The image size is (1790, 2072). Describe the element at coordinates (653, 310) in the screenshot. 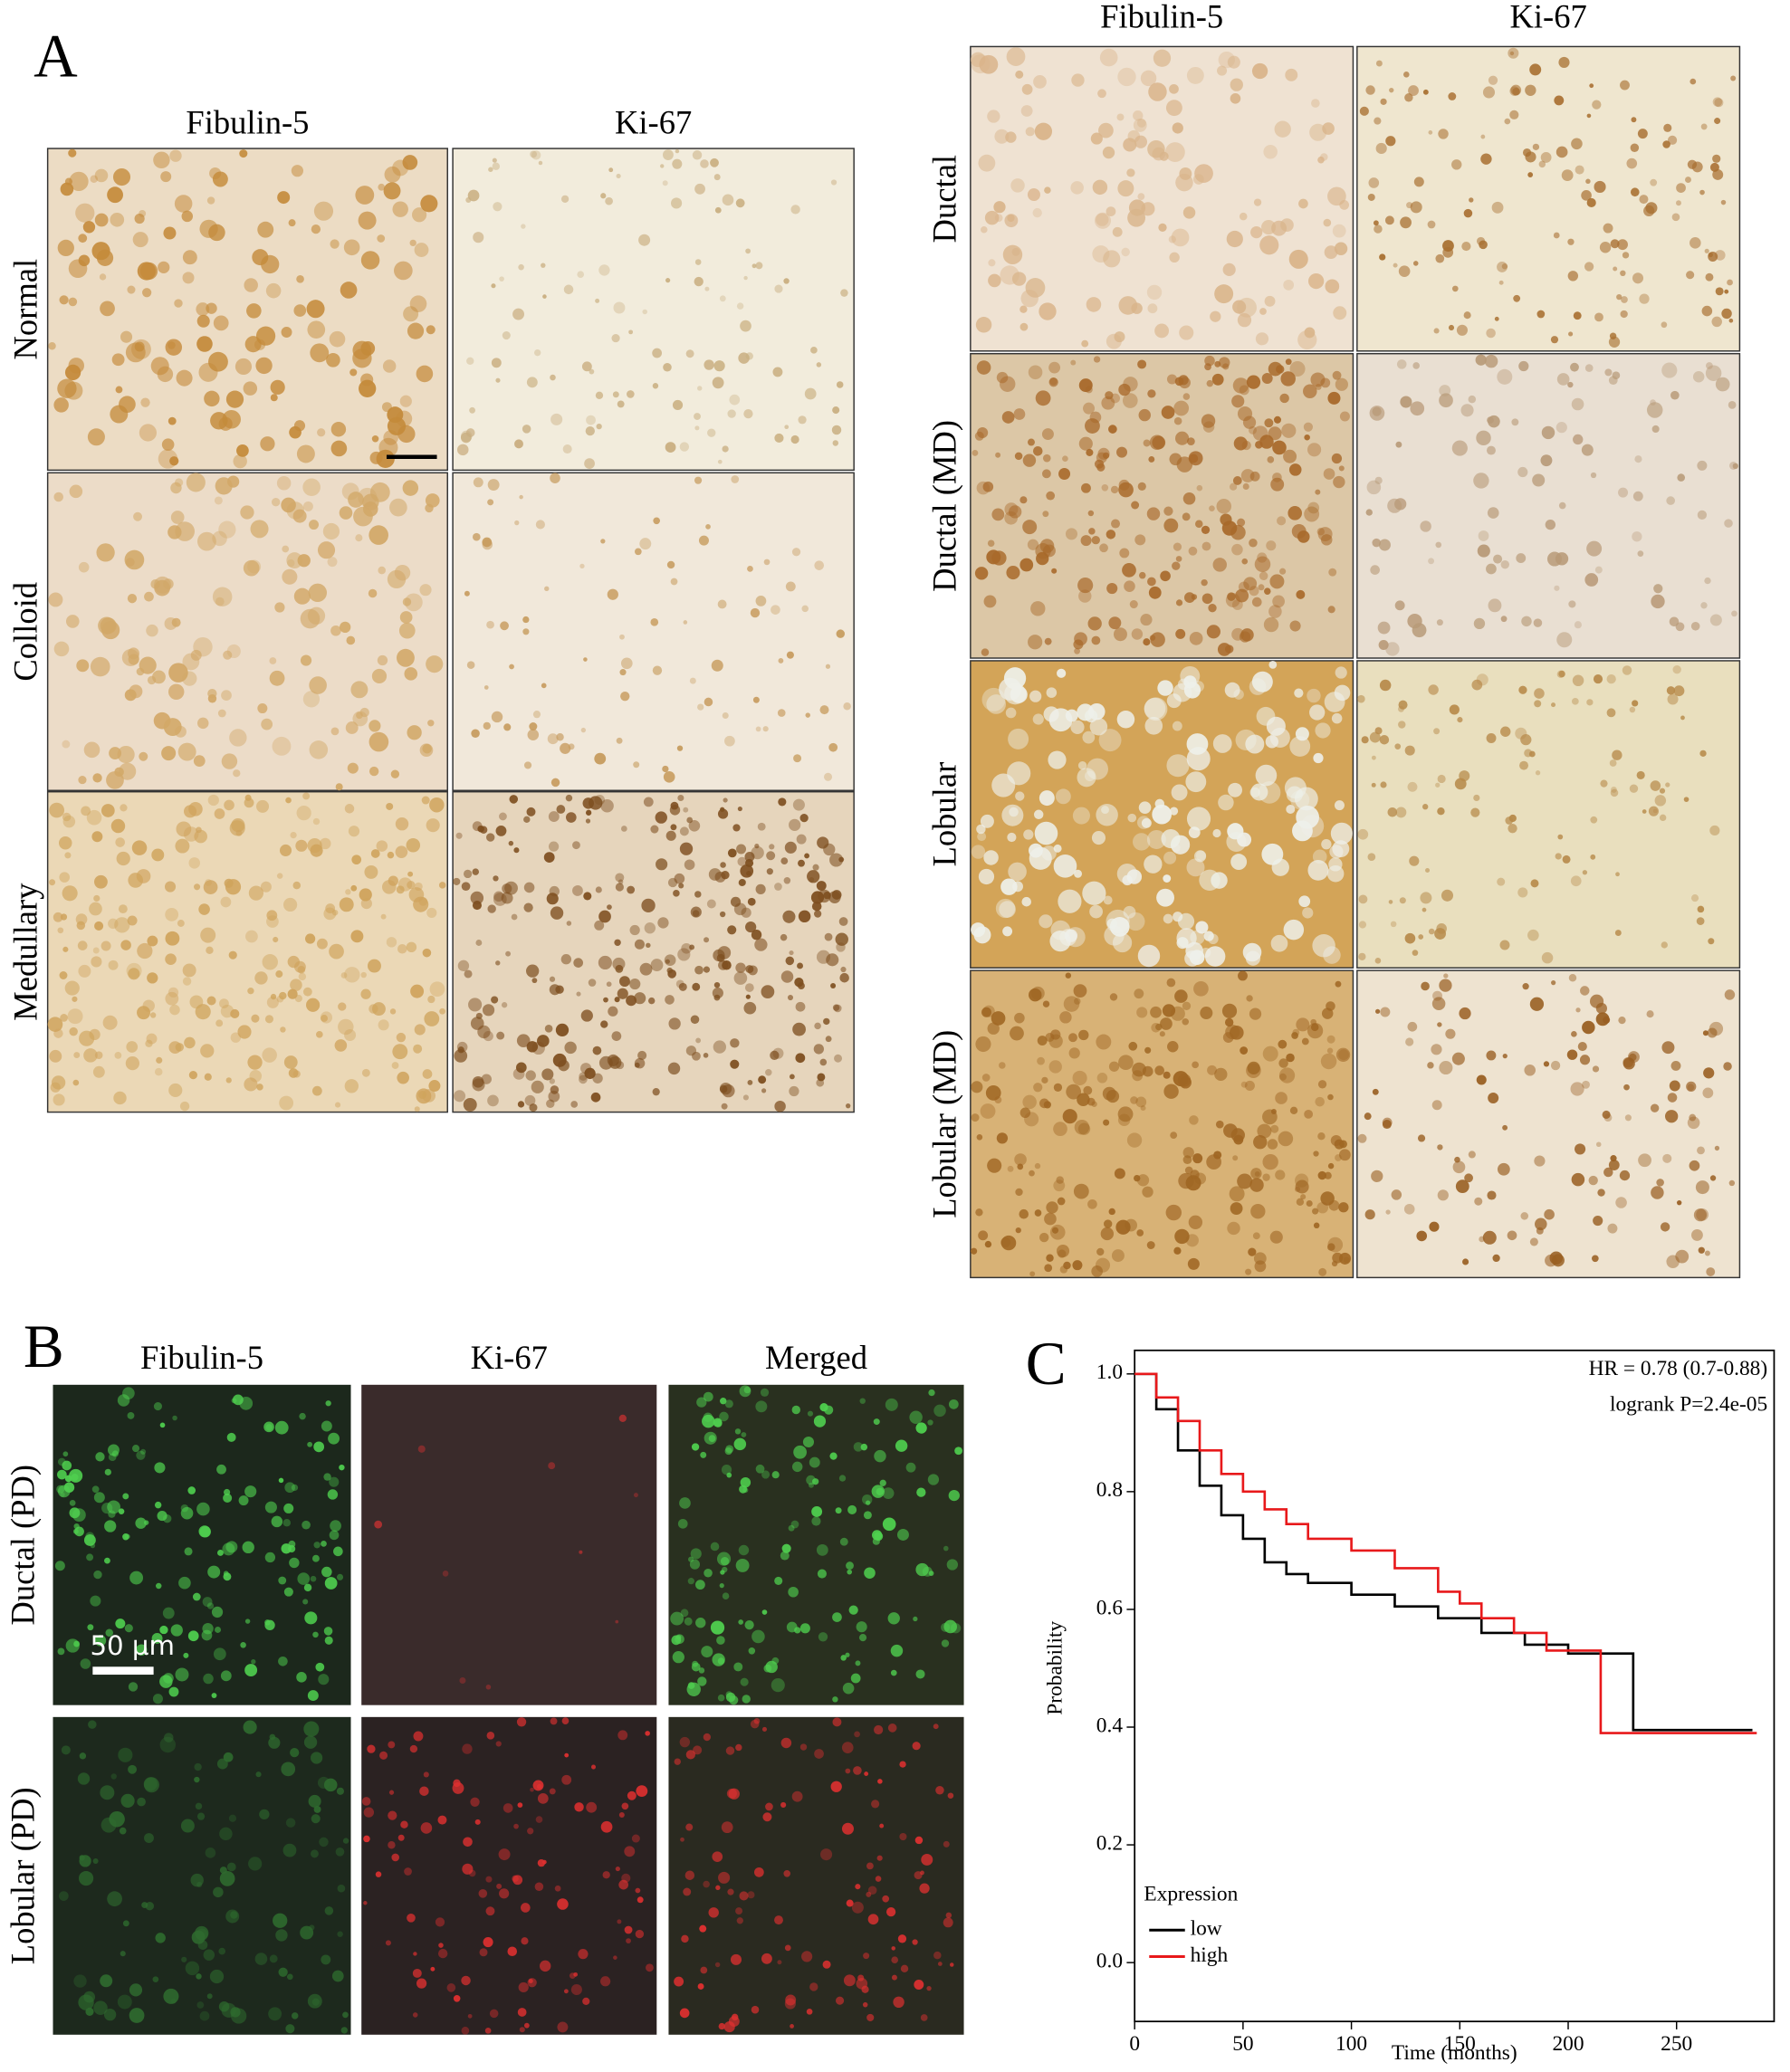

I see `micrograph` at that location.